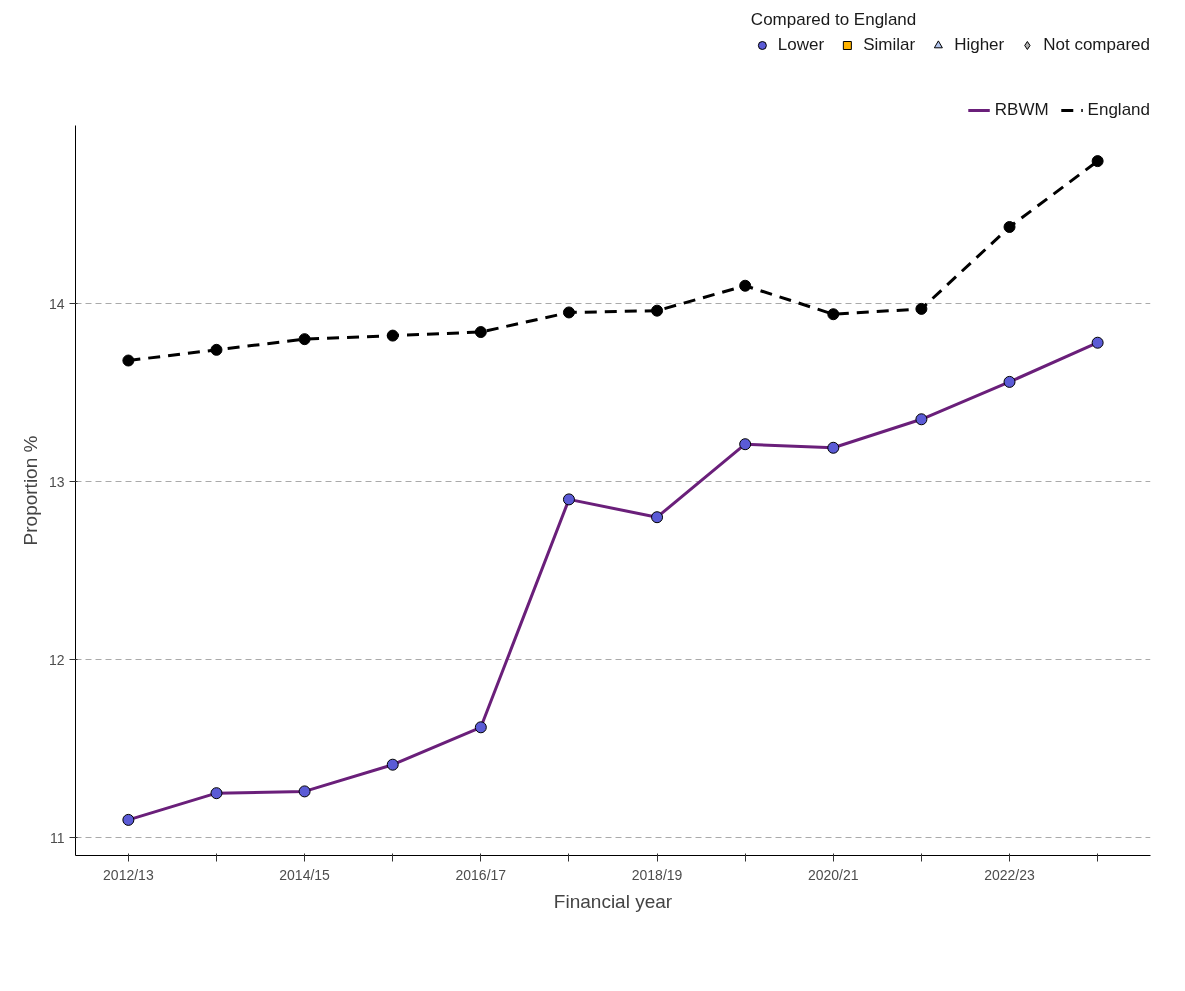 The height and width of the screenshot is (991, 1185). I want to click on x-tick-label: 2012/13, so click(128, 874).